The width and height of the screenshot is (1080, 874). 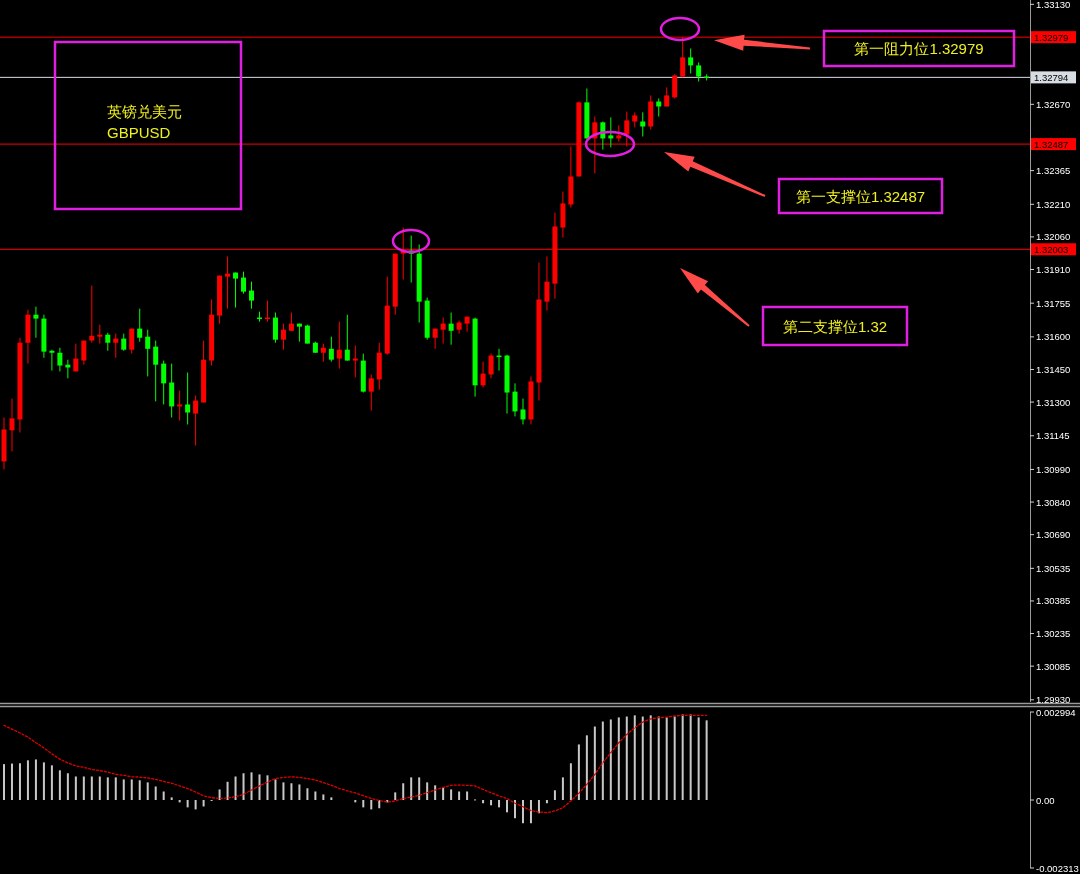 I want to click on annotation: 第一支撑位1.32487, so click(x=860, y=196).